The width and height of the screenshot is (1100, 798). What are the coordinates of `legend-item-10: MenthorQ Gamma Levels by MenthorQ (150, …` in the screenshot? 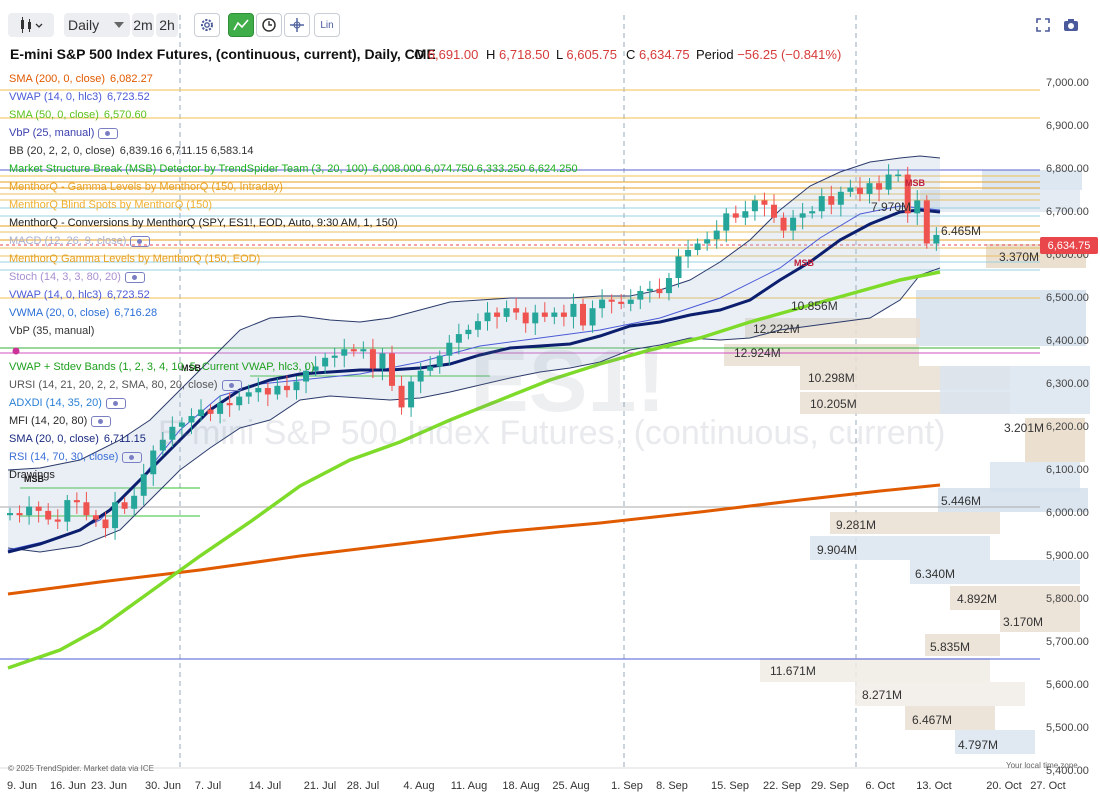 It's located at (134, 259).